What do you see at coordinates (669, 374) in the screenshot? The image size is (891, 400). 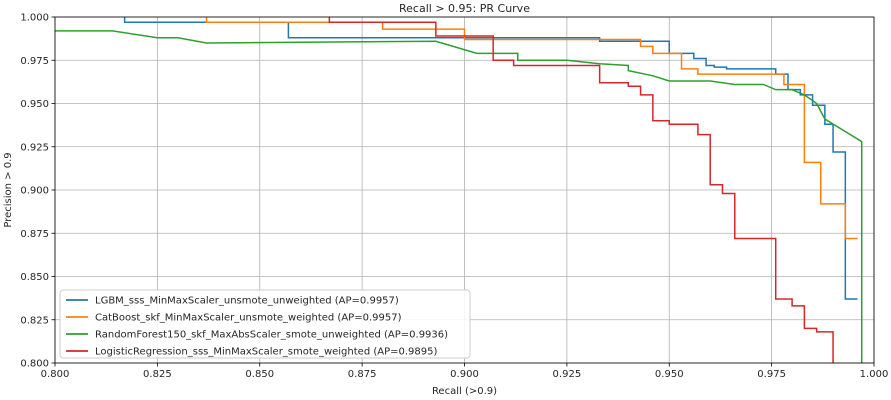 I see `x-tick-label: 0.950` at bounding box center [669, 374].